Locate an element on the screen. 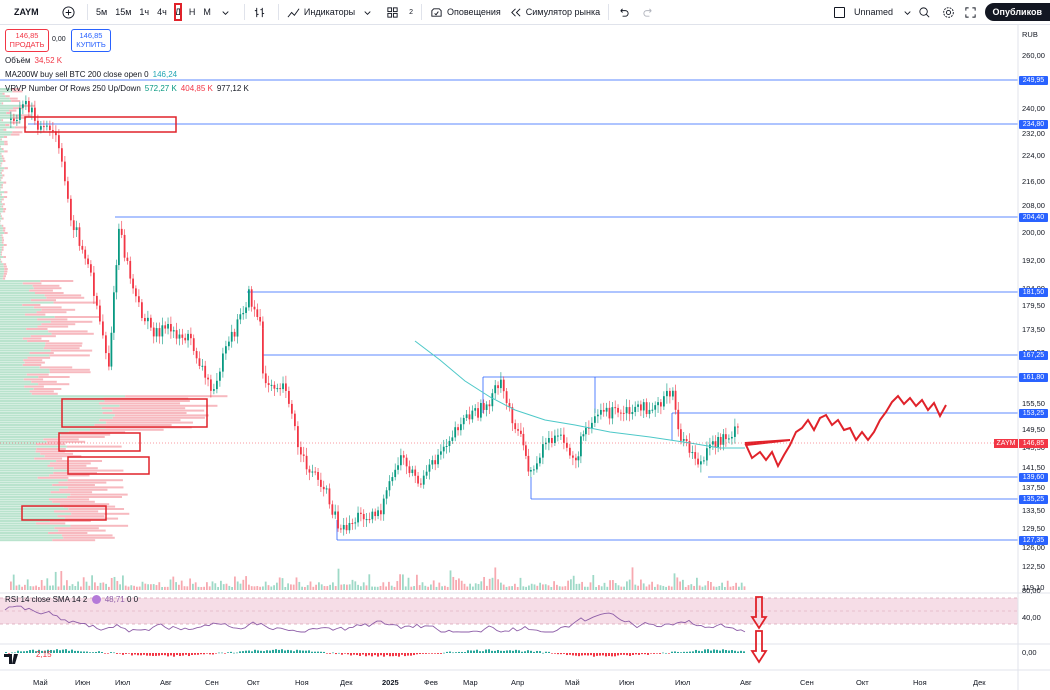 This screenshot has height=690, width=1050. interval-month: М is located at coordinates (207, 12).